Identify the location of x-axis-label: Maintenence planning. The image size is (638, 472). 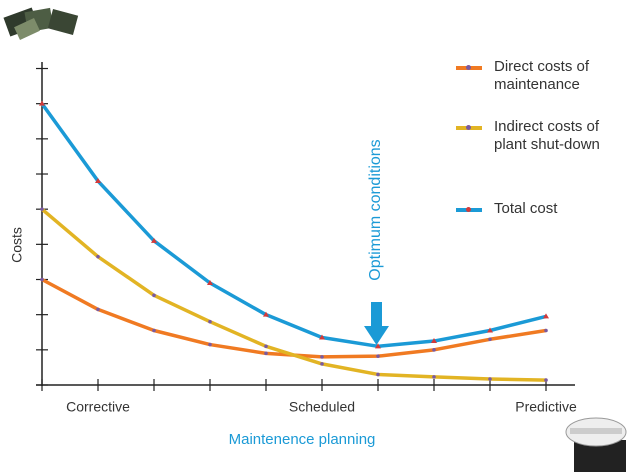
(302, 439).